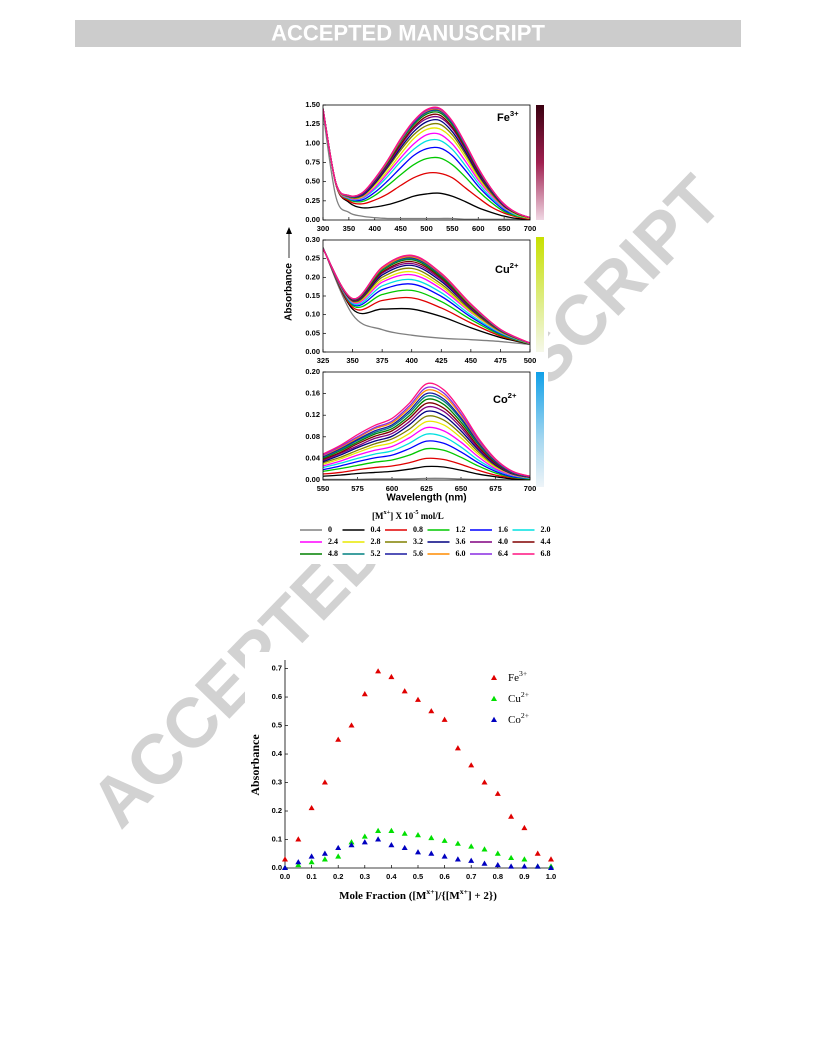  Describe the element at coordinates (277, 838) in the screenshot. I see `y-tick-label: 0.1` at that location.